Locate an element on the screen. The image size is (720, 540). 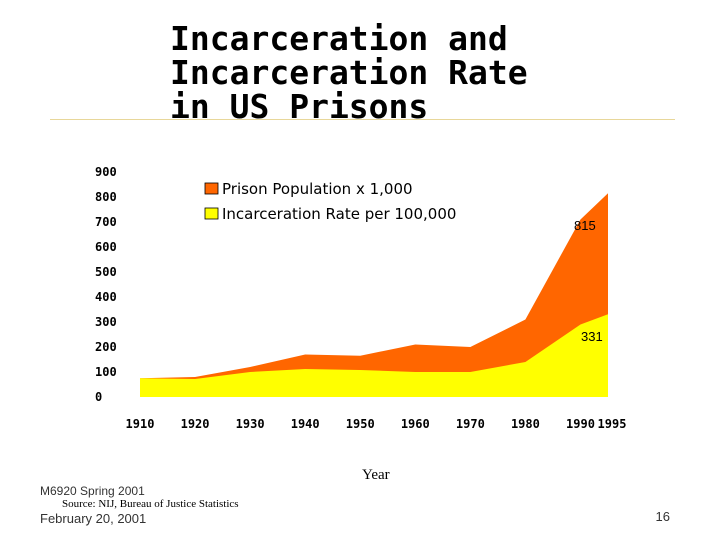
footer-date: February 20, 2001 is located at coordinates (93, 518).